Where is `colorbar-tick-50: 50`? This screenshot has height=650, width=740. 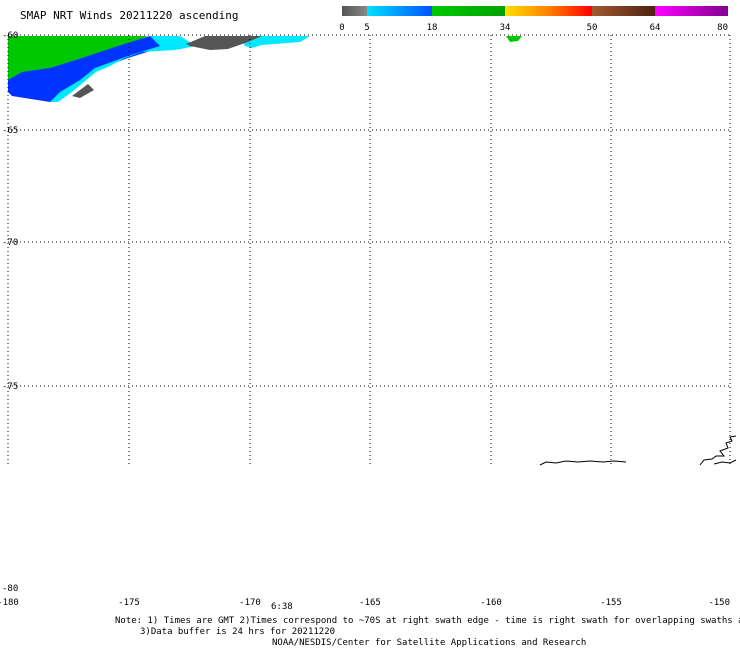
colorbar-tick-50: 50 is located at coordinates (592, 28).